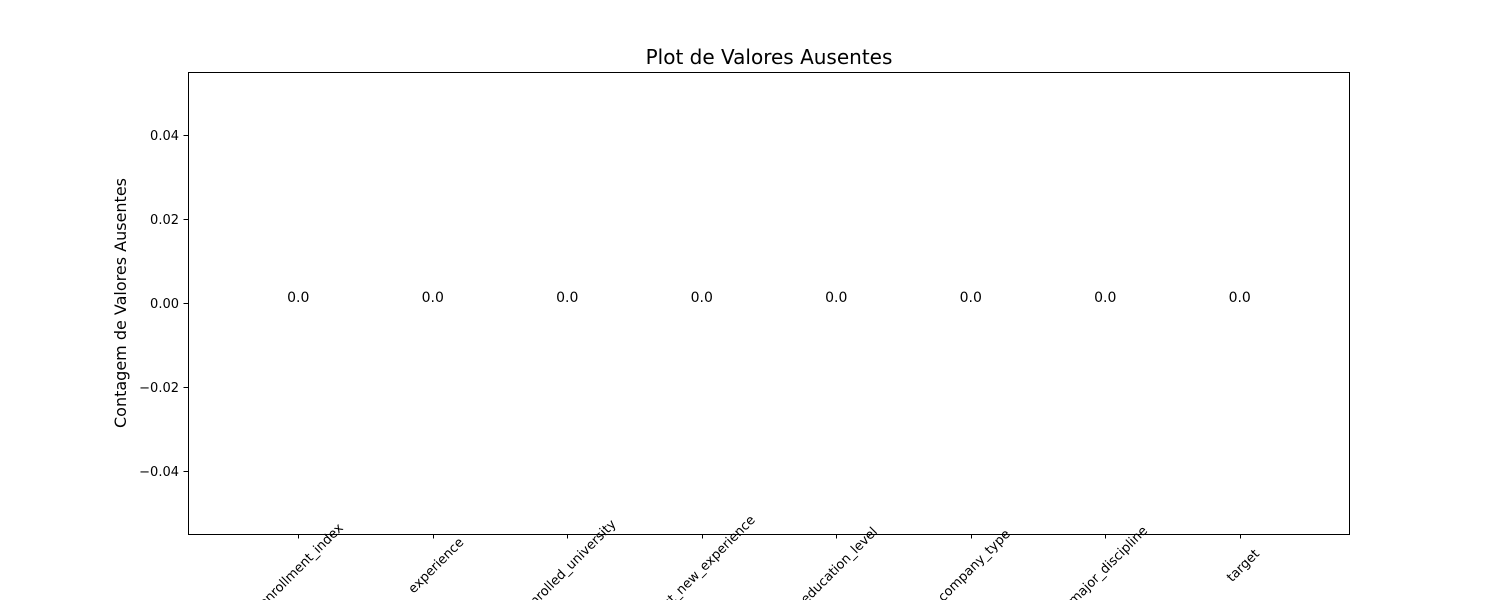 Image resolution: width=1500 pixels, height=600 pixels. Describe the element at coordinates (120, 303) in the screenshot. I see `y-axis-label: Contagem de Valores Ausentes` at that location.